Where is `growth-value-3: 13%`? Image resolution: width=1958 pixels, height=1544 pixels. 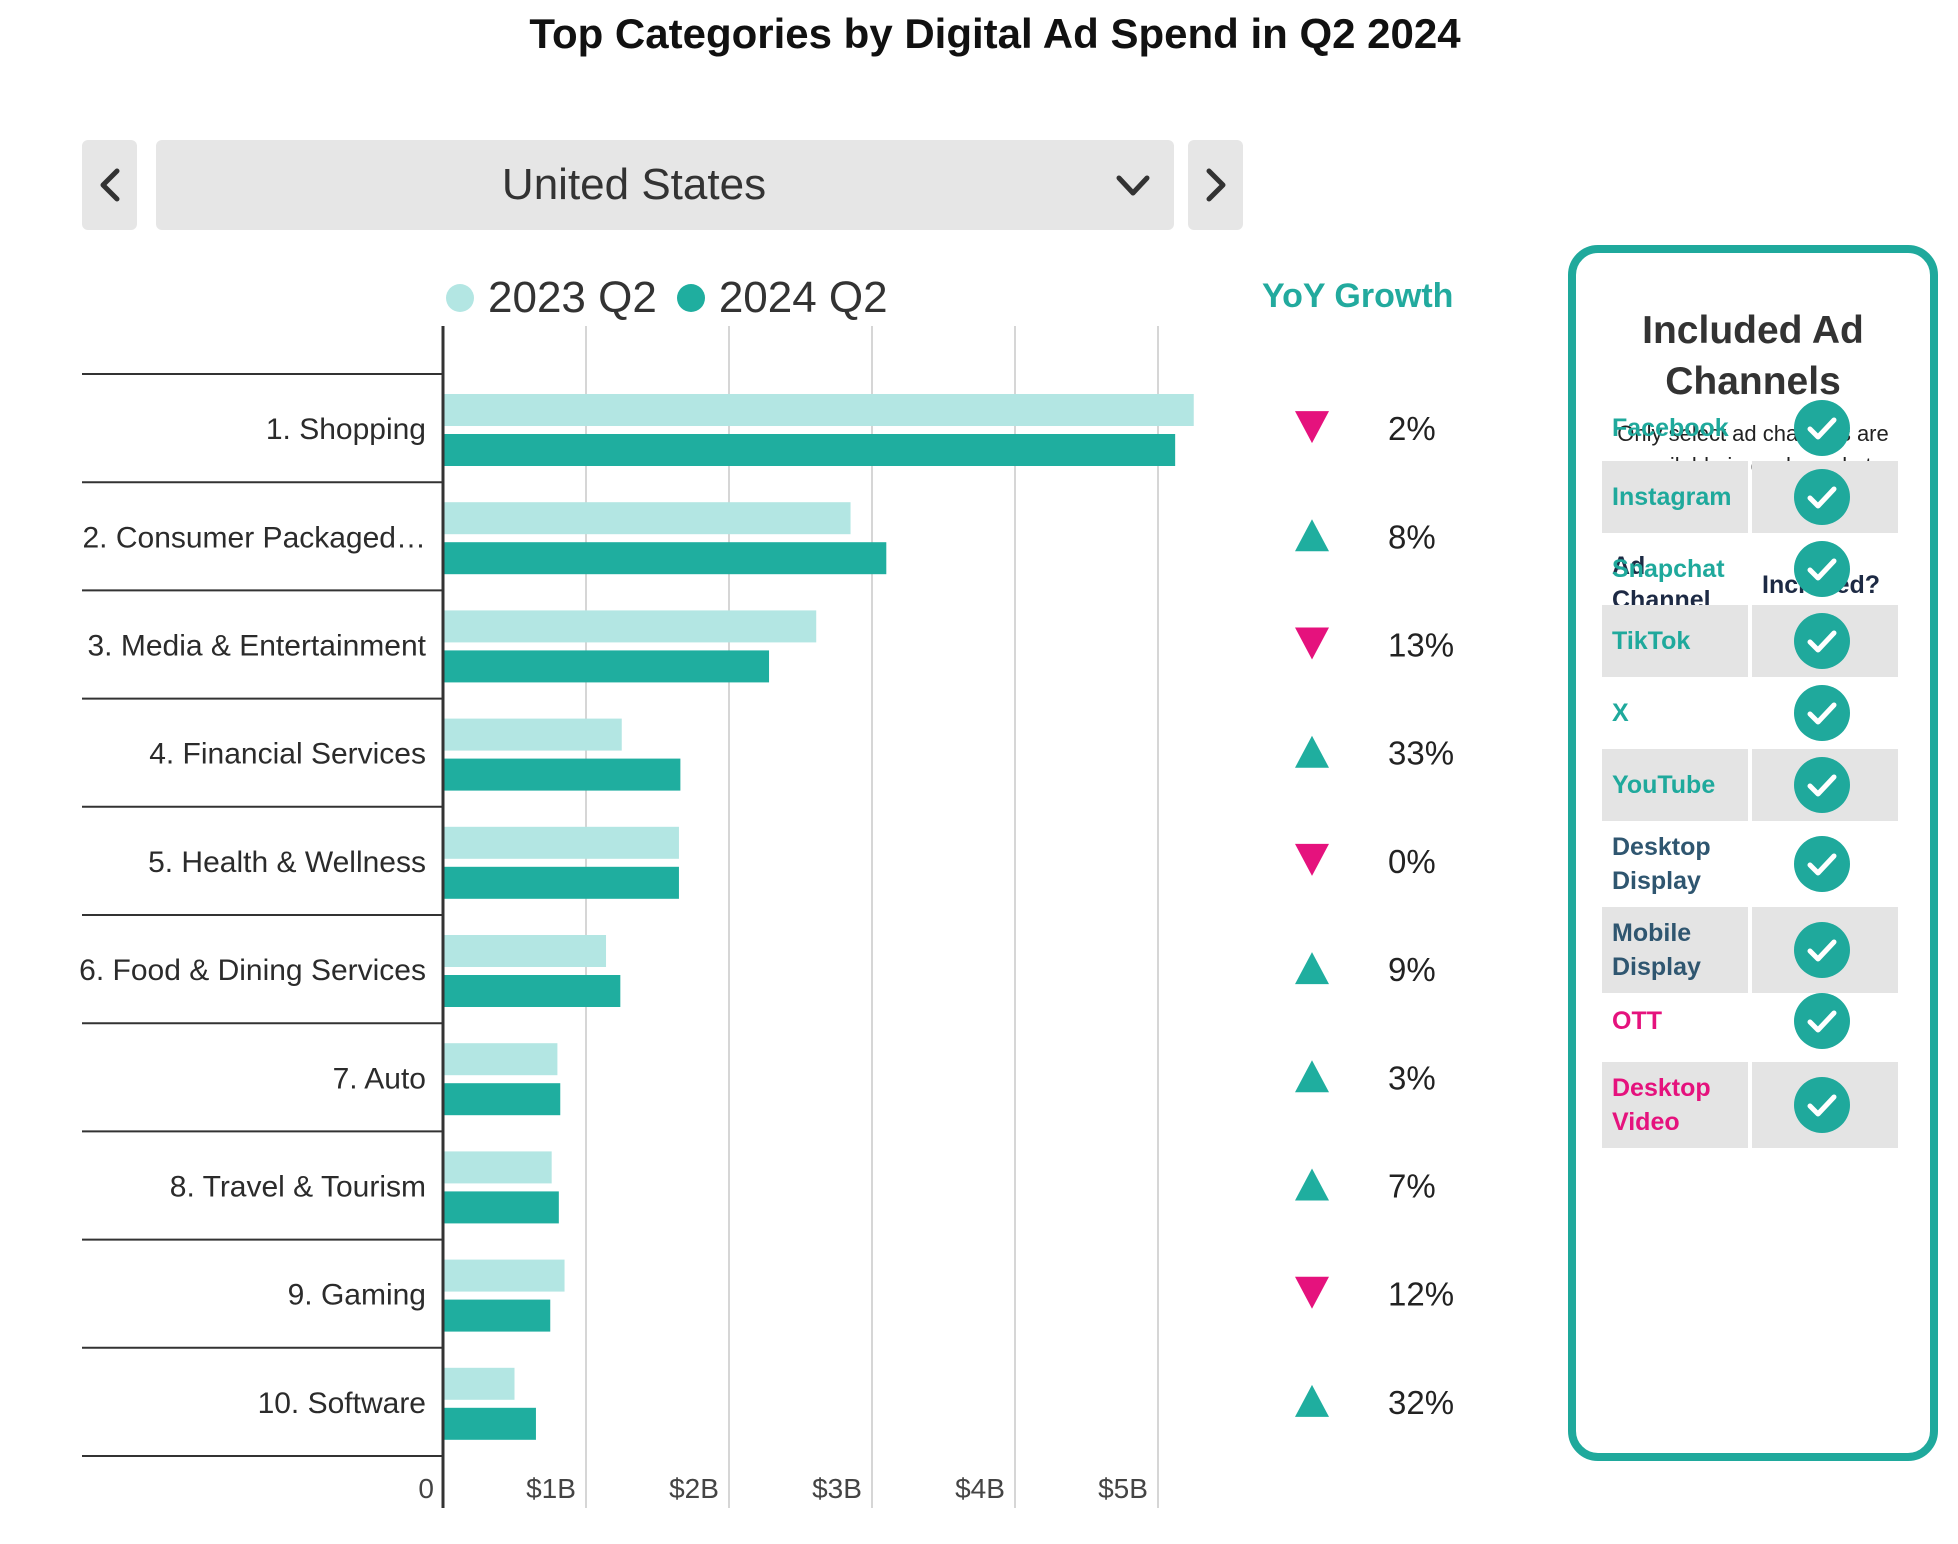
growth-value-3: 13% is located at coordinates (1421, 645).